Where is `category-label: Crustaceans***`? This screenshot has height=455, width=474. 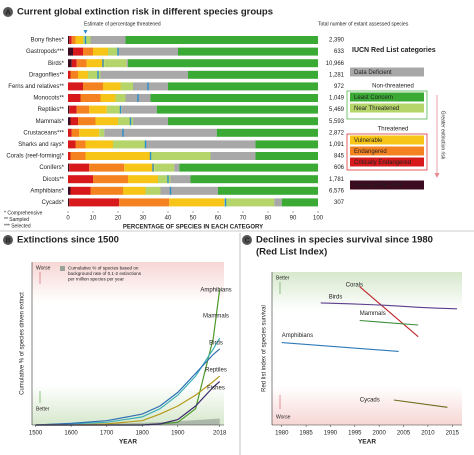 category-label: Crustaceans*** is located at coordinates (43, 133).